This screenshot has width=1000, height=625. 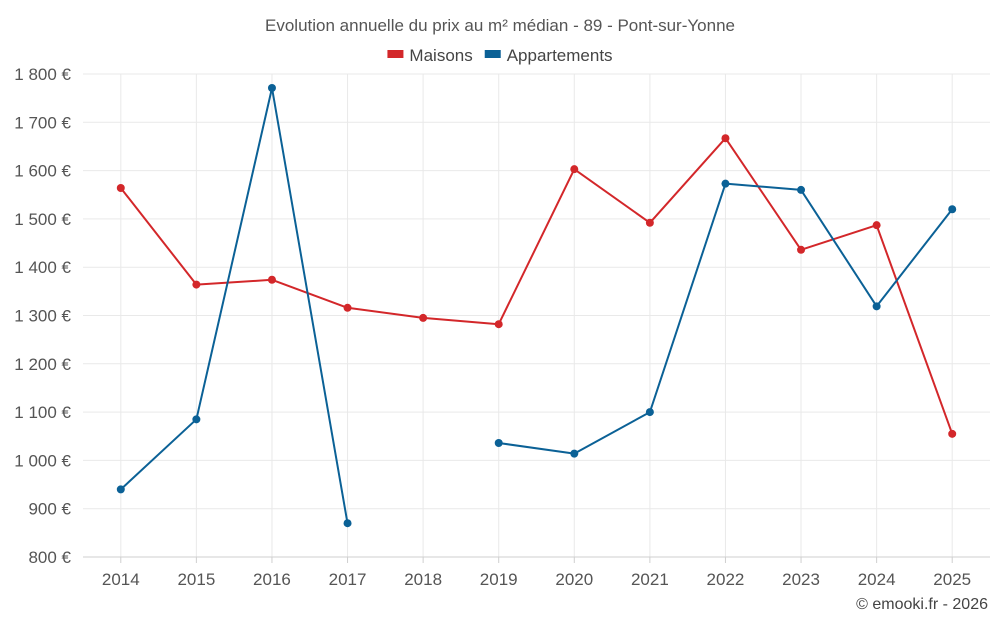 I want to click on y-tick-label: 1 400 €, so click(x=42, y=267).